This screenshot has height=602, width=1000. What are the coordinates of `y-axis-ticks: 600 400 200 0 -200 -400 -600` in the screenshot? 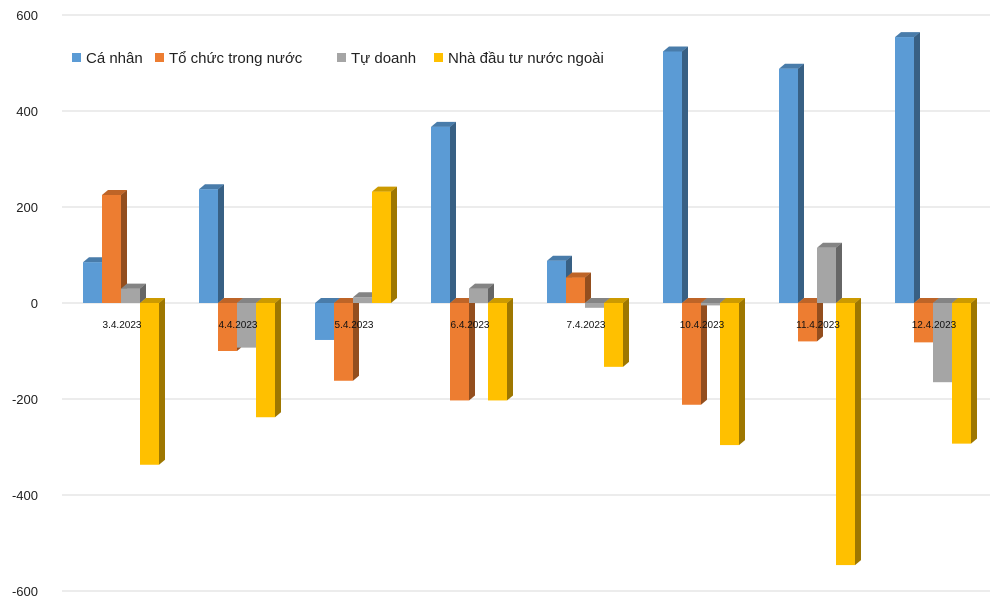 It's located at (25, 303).